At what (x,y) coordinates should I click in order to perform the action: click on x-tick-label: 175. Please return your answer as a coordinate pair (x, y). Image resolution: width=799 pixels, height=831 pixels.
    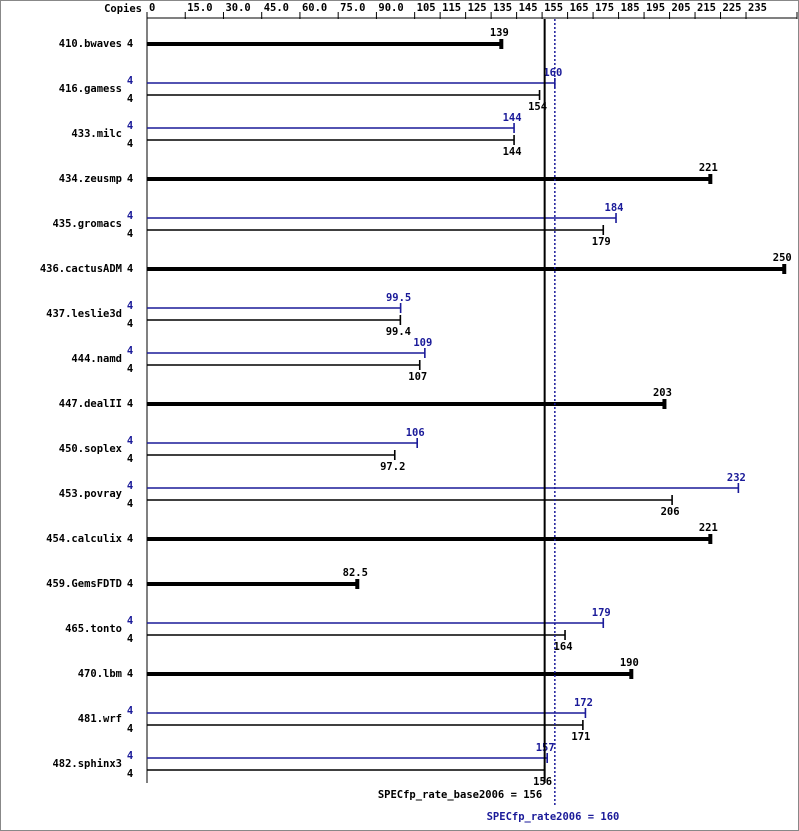
    Looking at the image, I should click on (604, 8).